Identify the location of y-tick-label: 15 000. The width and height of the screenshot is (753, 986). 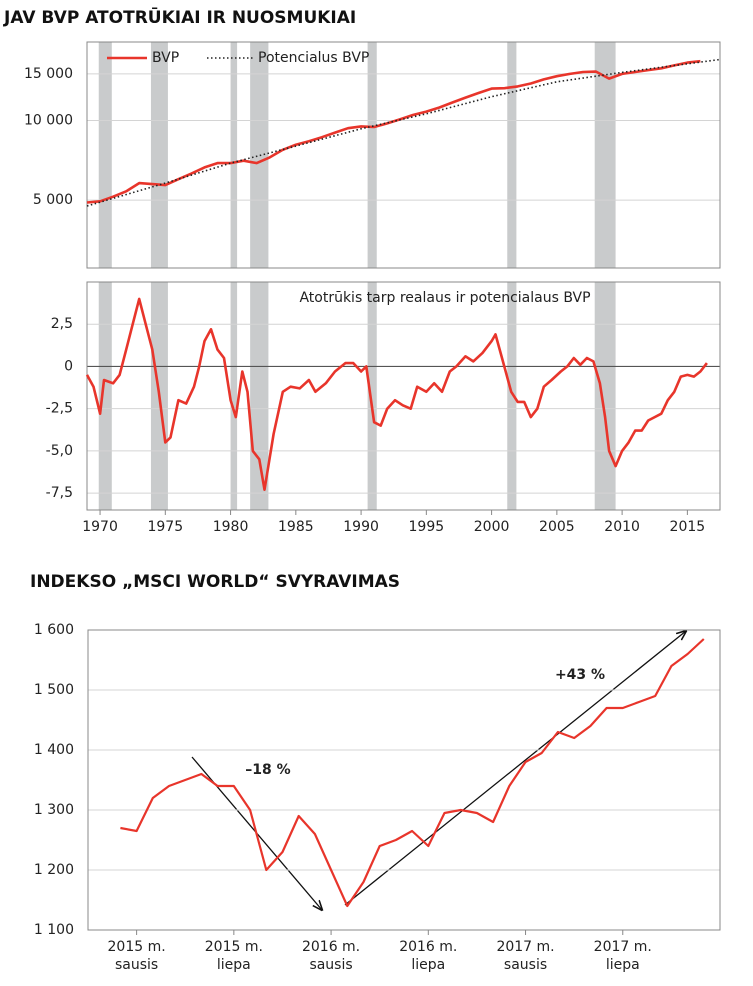
(48, 74).